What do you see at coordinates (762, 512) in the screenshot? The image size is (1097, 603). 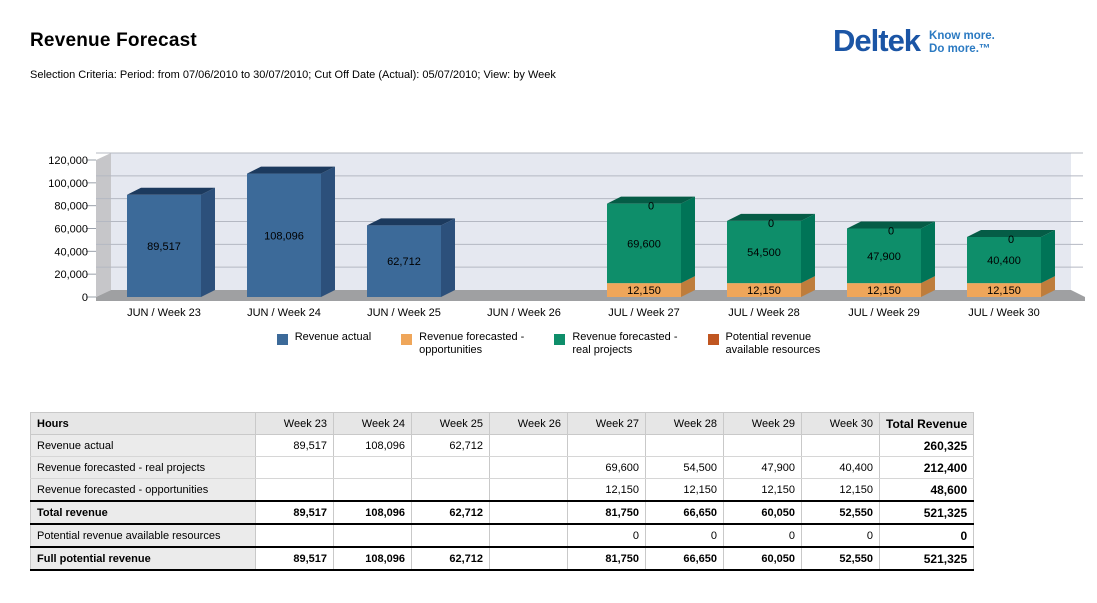 I see `week-value-cell: 60,050` at bounding box center [762, 512].